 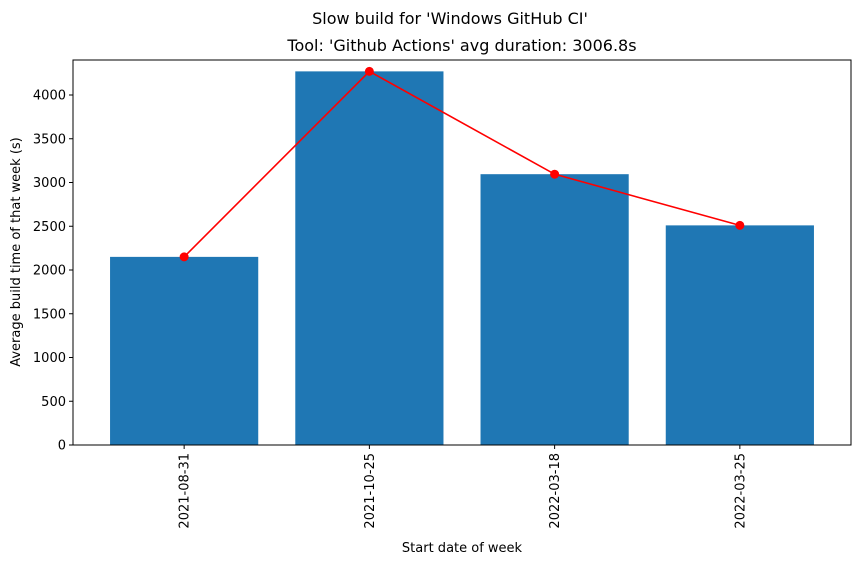 I want to click on x-tick-label: 2022-03-18, so click(x=555, y=491).